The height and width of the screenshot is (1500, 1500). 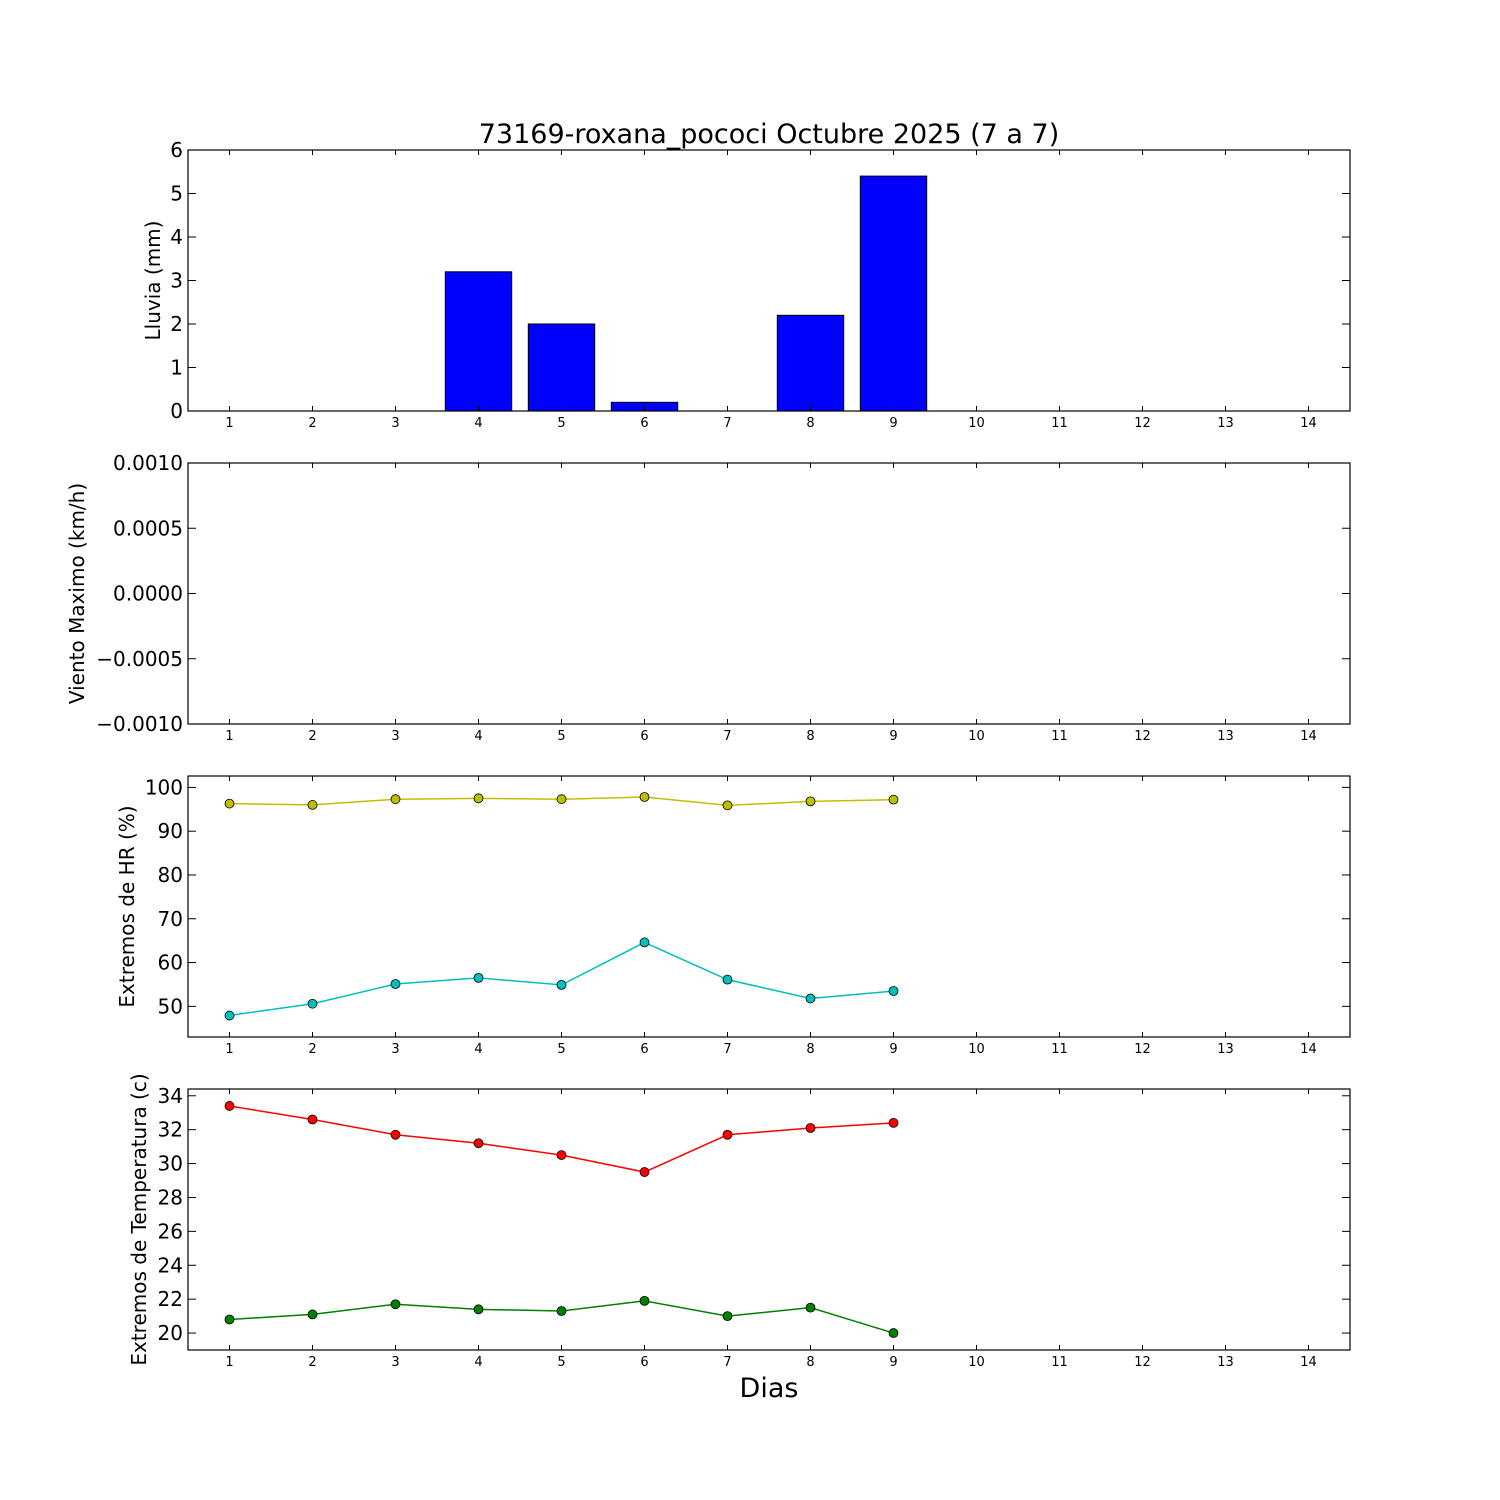 I want to click on y-tick-label: 50, so click(x=170, y=1006).